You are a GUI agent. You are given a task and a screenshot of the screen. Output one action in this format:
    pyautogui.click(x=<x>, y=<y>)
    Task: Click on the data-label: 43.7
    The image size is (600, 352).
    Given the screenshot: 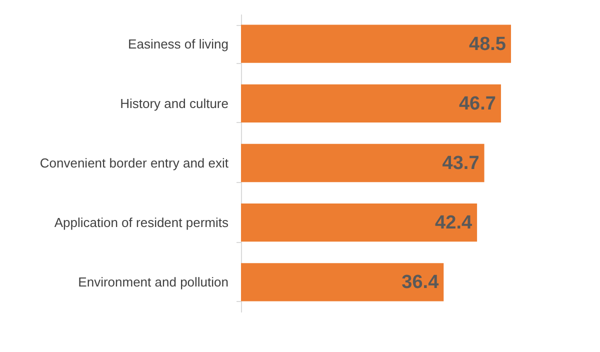 What is the action you would take?
    pyautogui.click(x=461, y=163)
    